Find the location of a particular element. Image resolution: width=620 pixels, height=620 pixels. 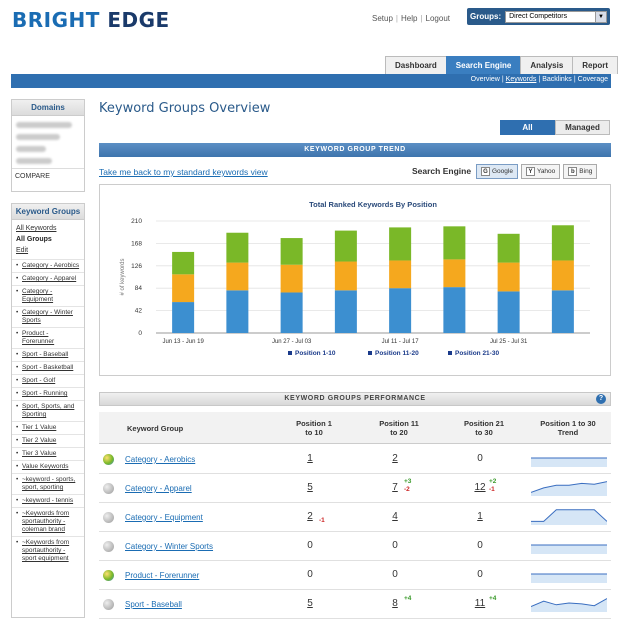

group-status-icon is located at coordinates (108, 575).